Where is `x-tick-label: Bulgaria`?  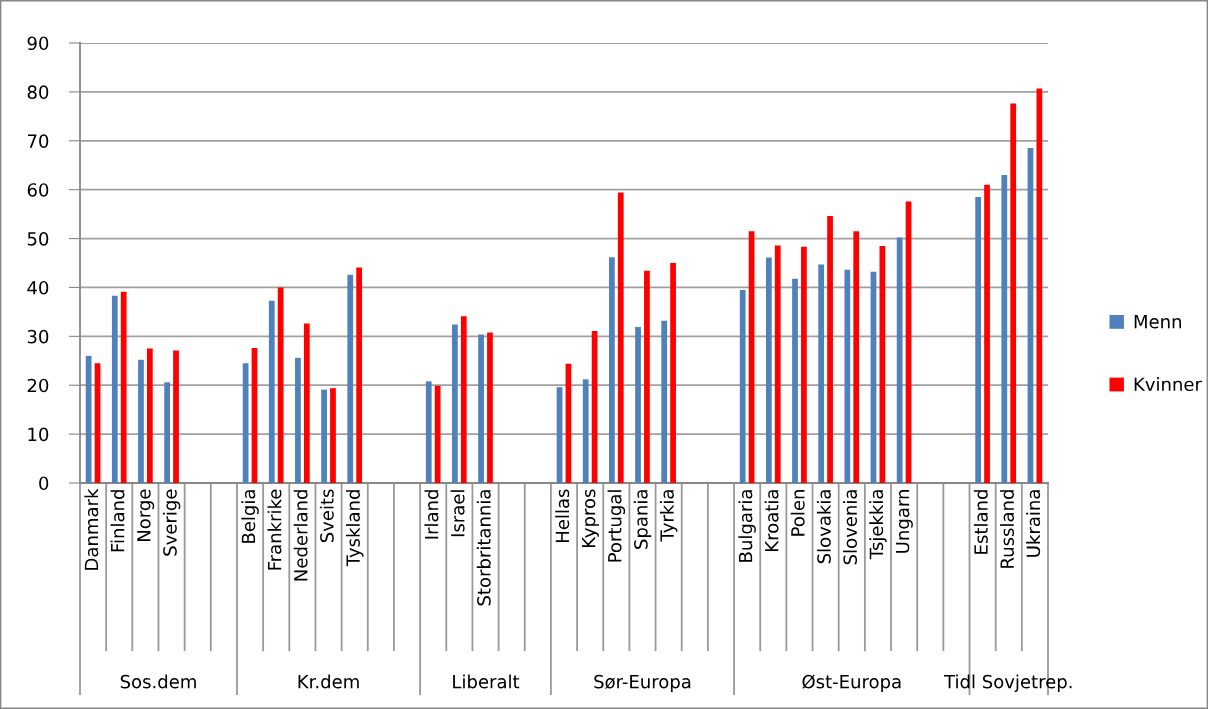
x-tick-label: Bulgaria is located at coordinates (747, 526).